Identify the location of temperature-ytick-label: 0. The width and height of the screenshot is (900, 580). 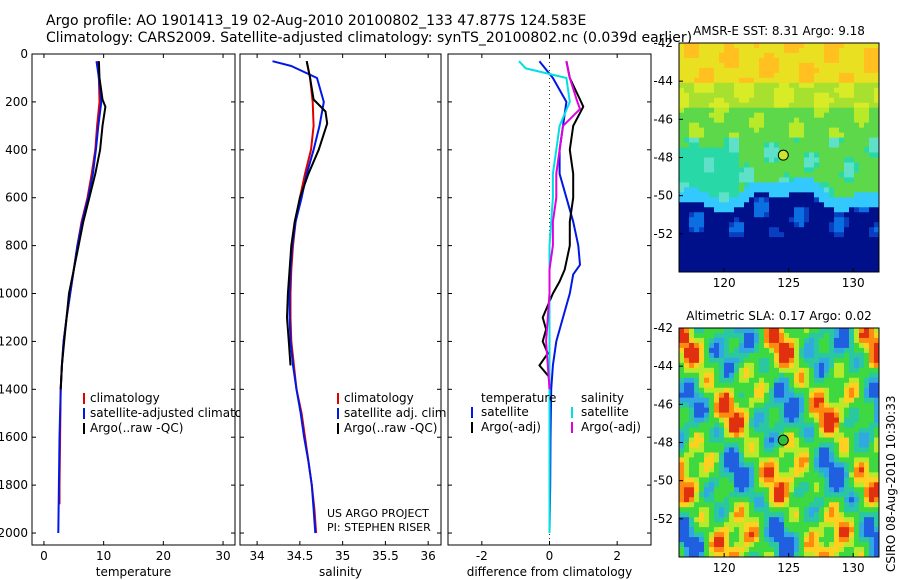
(24, 54).